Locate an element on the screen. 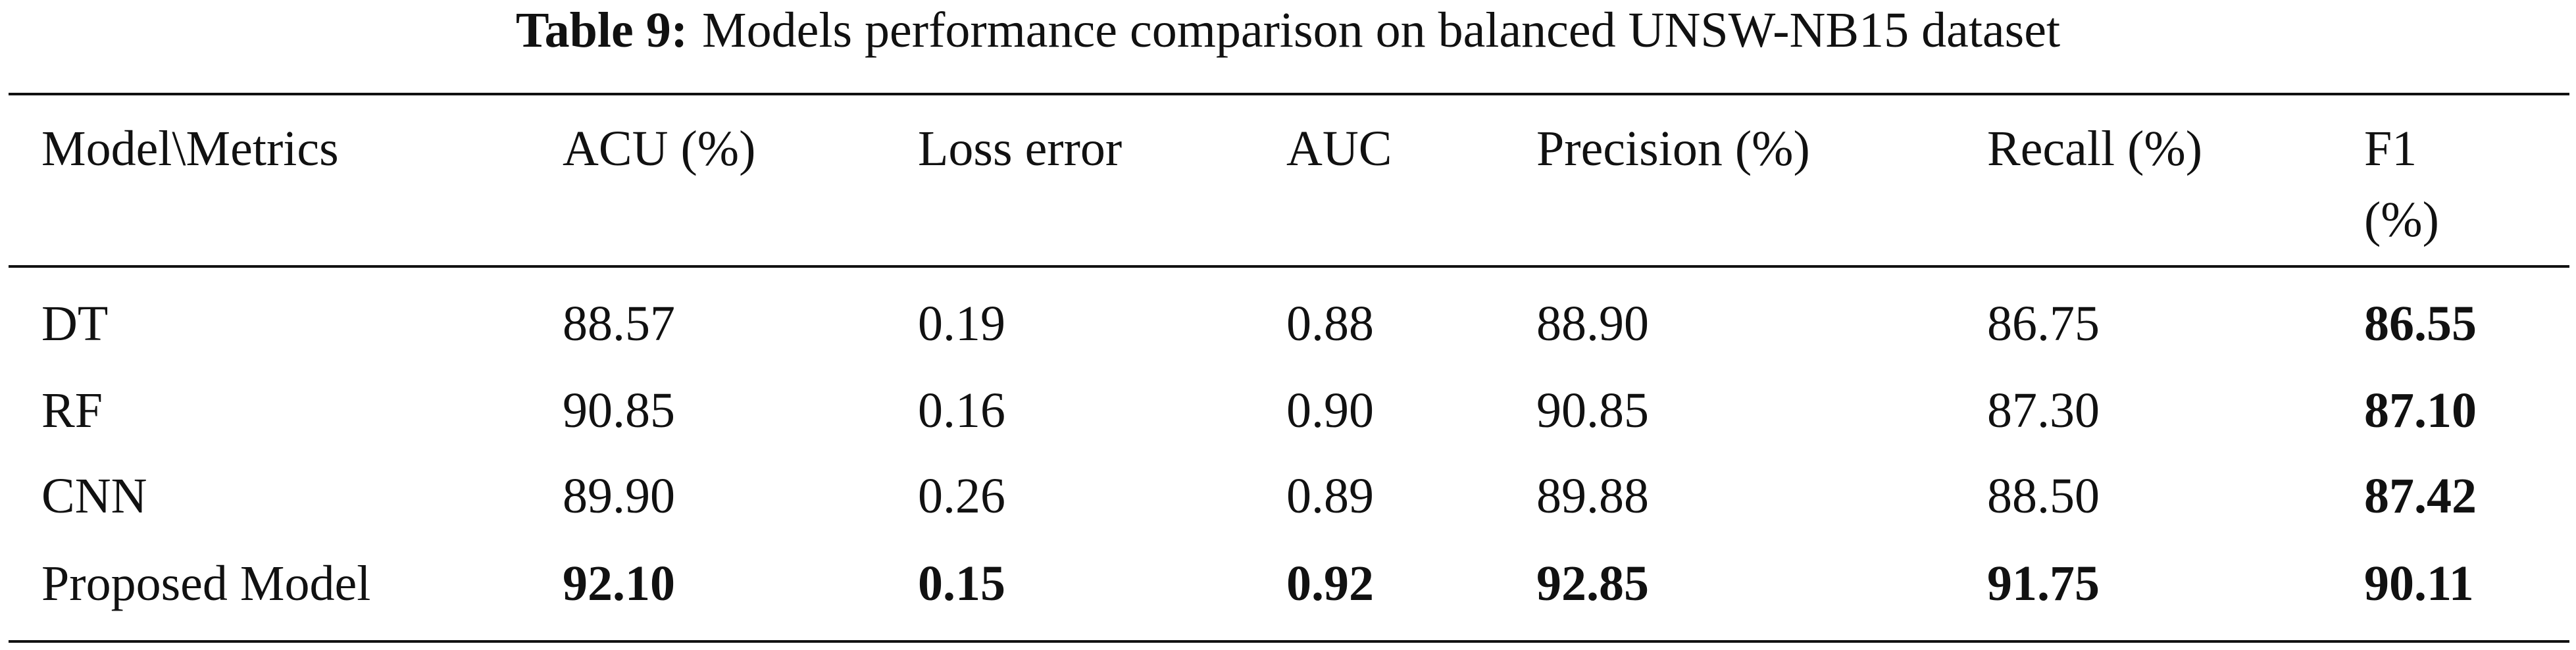 Image resolution: width=2576 pixels, height=650 pixels. row-label: DT is located at coordinates (75, 324).